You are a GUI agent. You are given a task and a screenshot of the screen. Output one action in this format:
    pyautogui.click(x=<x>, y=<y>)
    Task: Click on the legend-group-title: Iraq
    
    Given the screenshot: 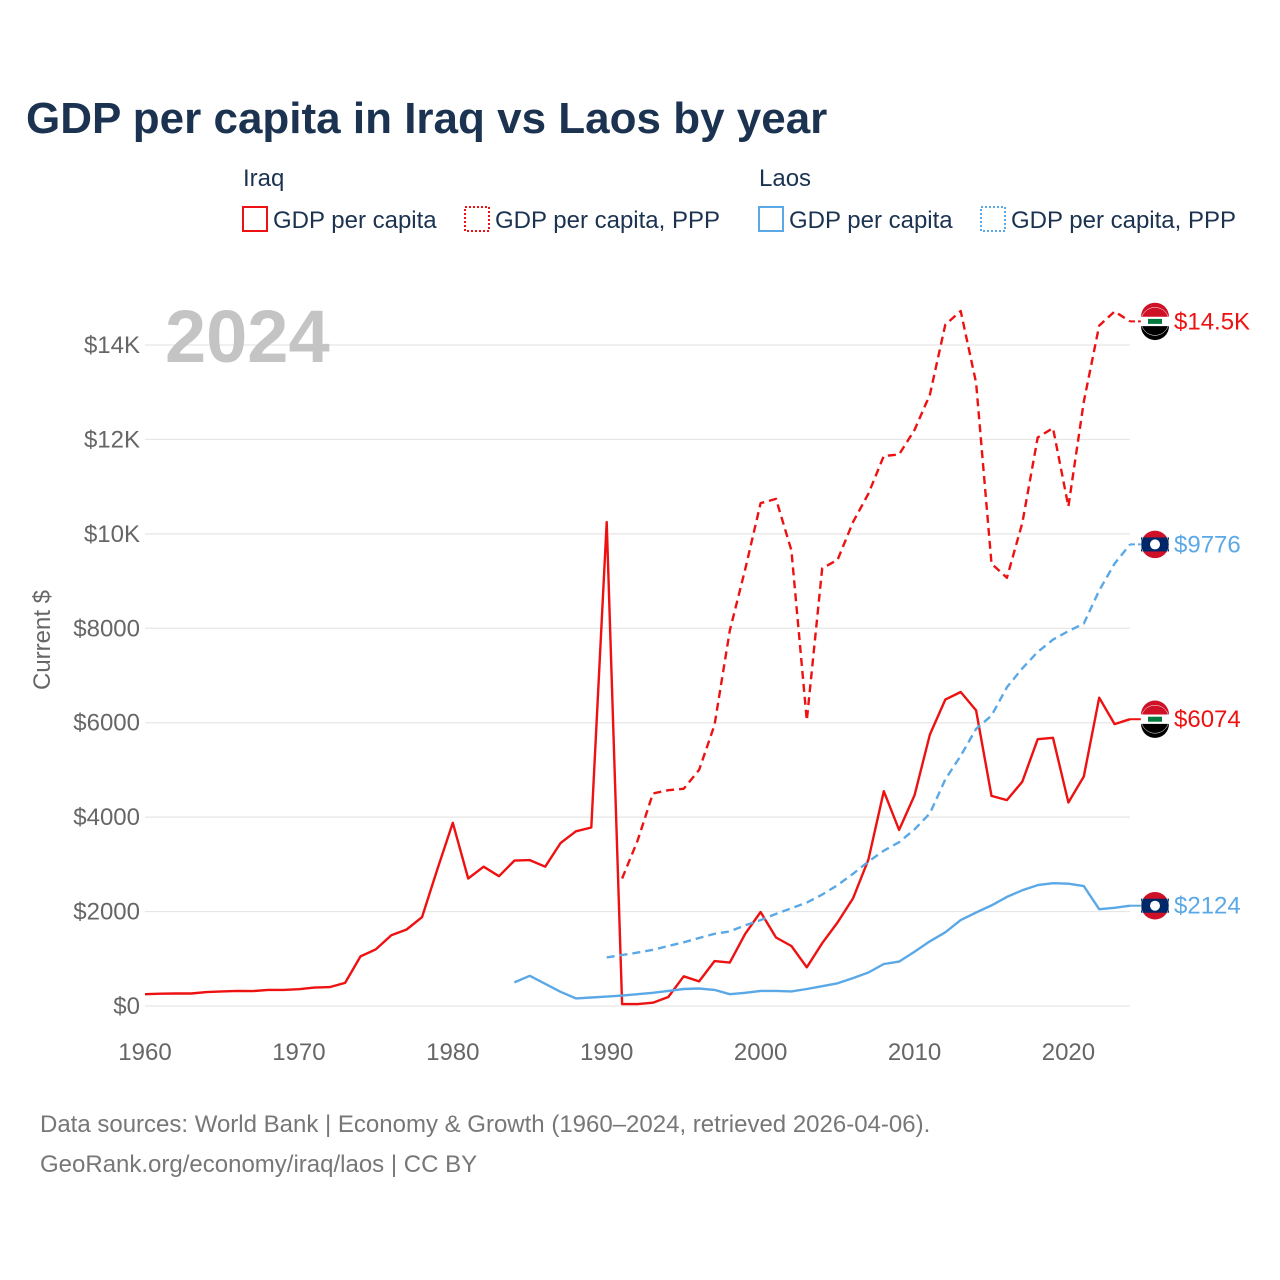 What is the action you would take?
    pyautogui.click(x=263, y=178)
    